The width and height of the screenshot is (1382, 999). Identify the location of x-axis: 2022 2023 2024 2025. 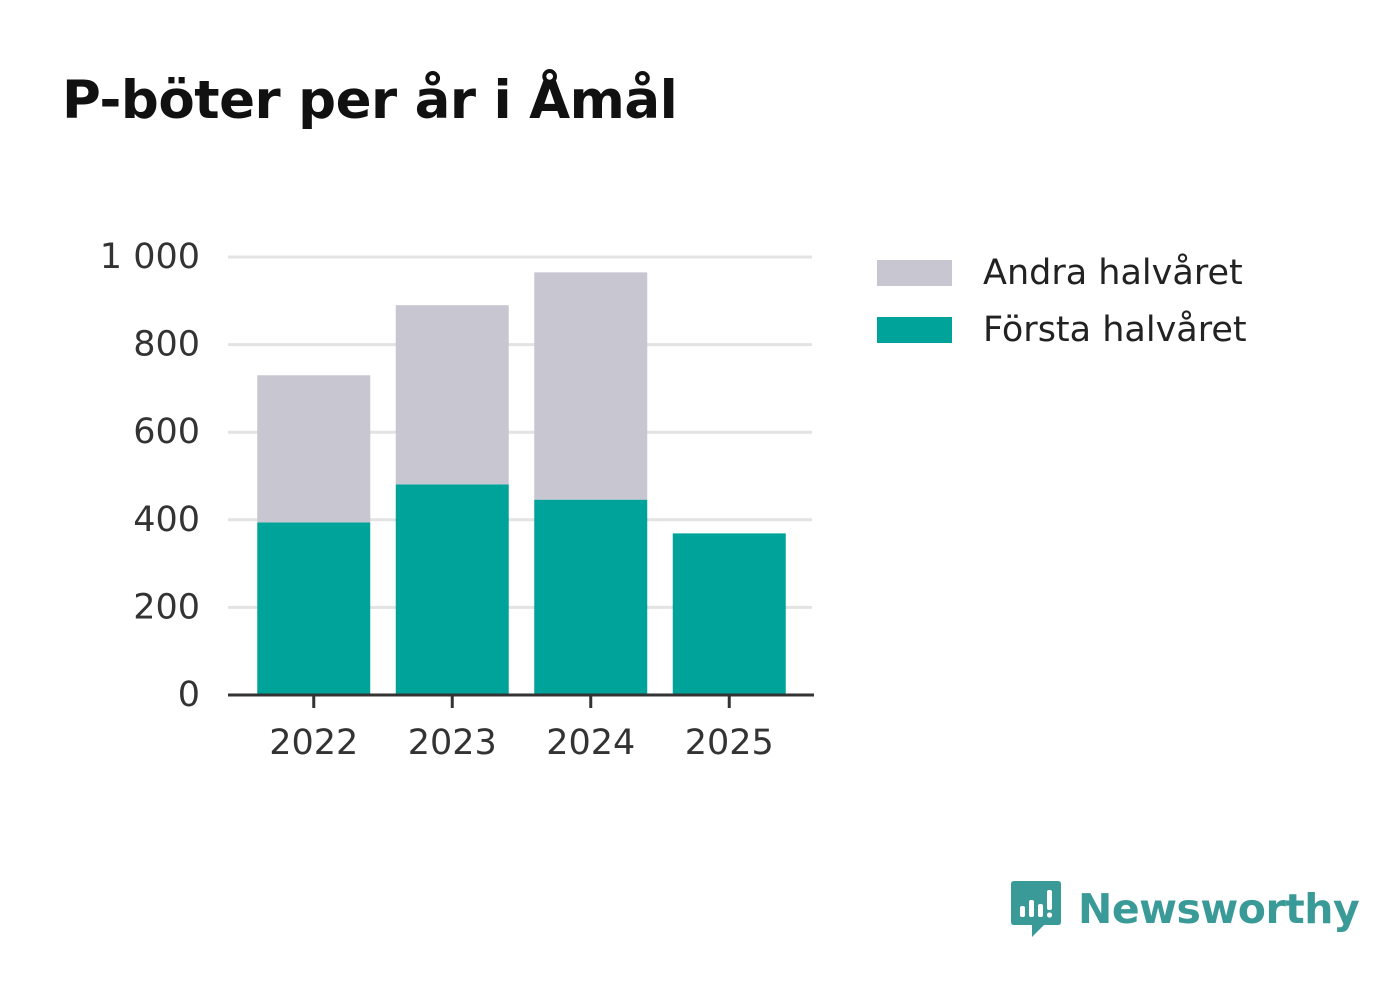
(521, 728).